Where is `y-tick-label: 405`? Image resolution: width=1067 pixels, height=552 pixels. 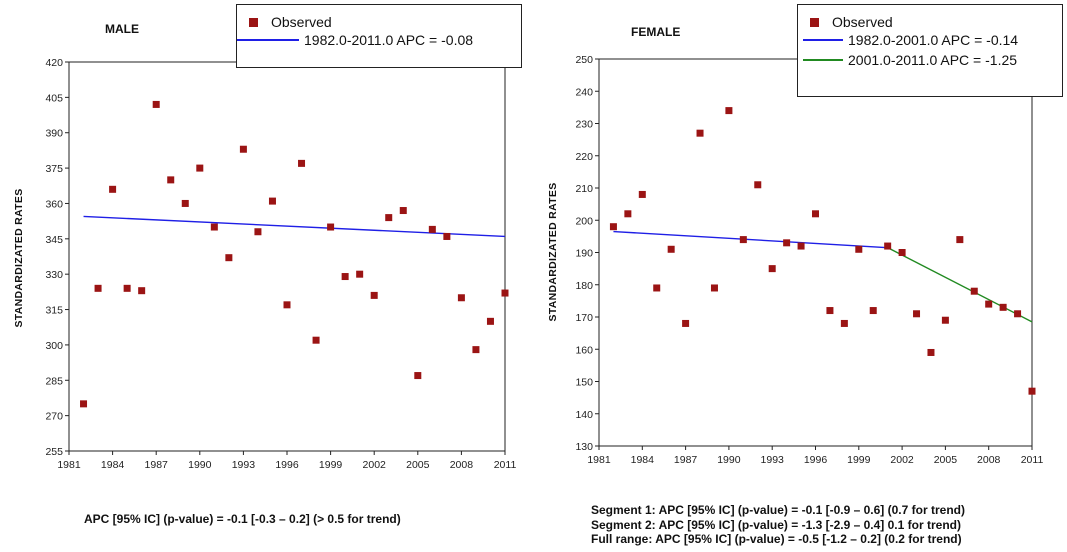 y-tick-label: 405 is located at coordinates (54, 98).